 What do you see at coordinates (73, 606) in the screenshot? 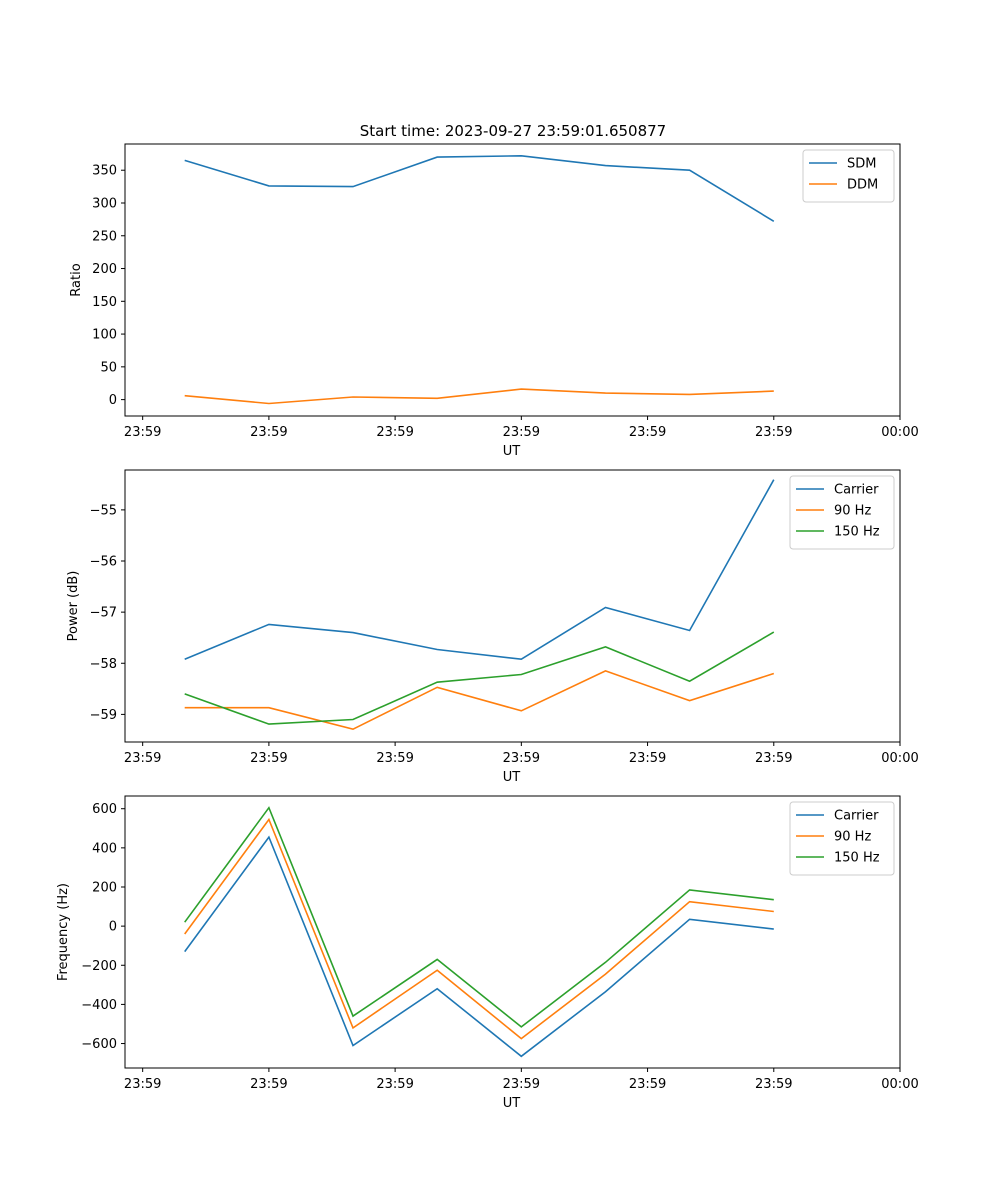
I see `y-axis-label: Power (dB)` at bounding box center [73, 606].